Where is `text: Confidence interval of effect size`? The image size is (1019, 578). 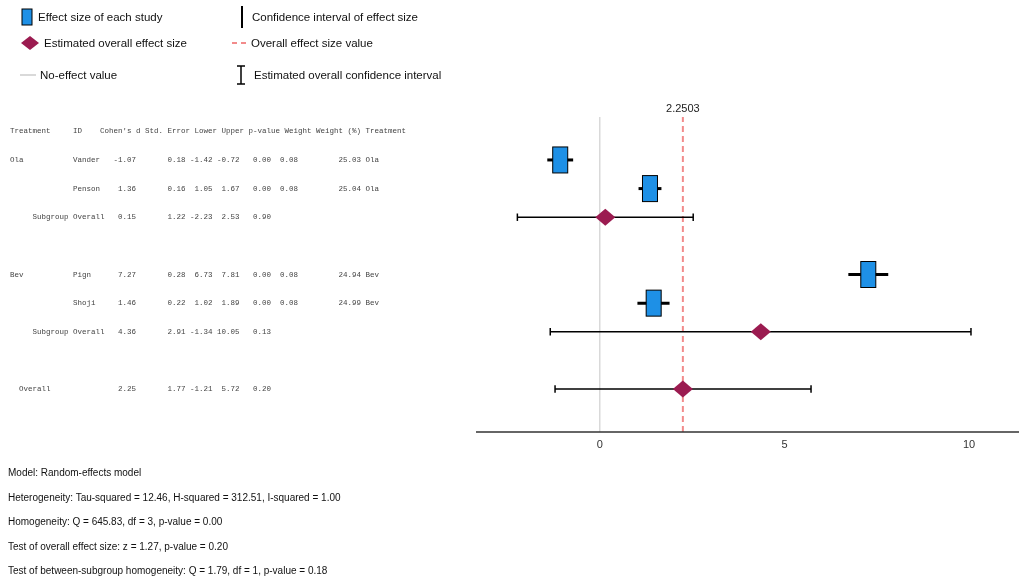 text: Confidence interval of effect size is located at coordinates (335, 17).